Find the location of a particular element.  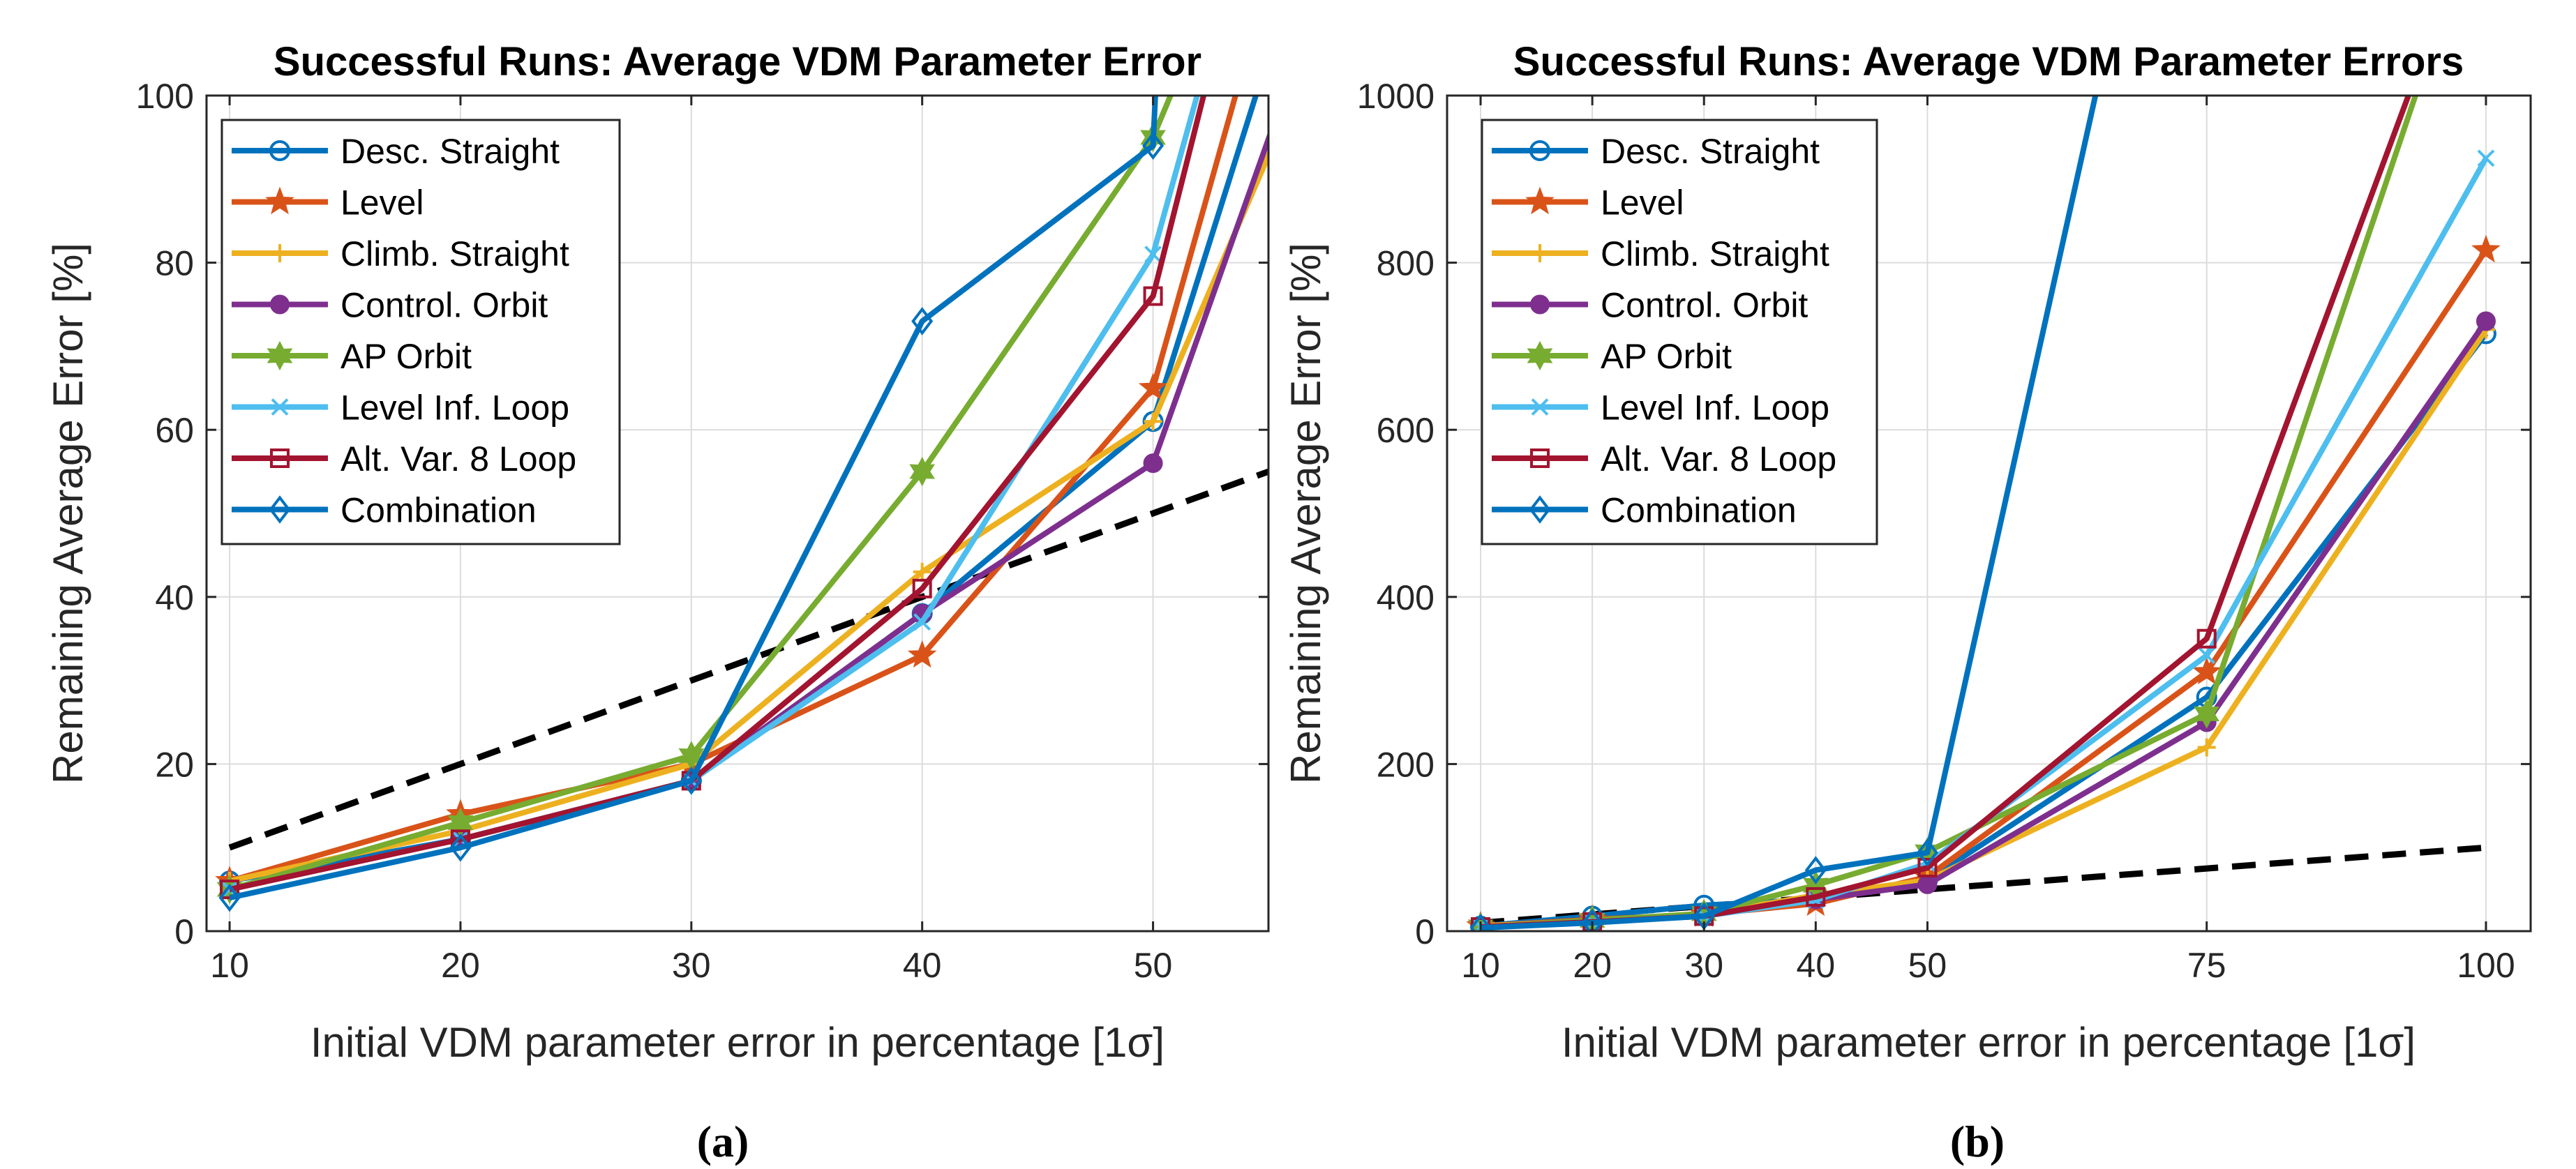

y-tick-label: 200 is located at coordinates (1406, 764).